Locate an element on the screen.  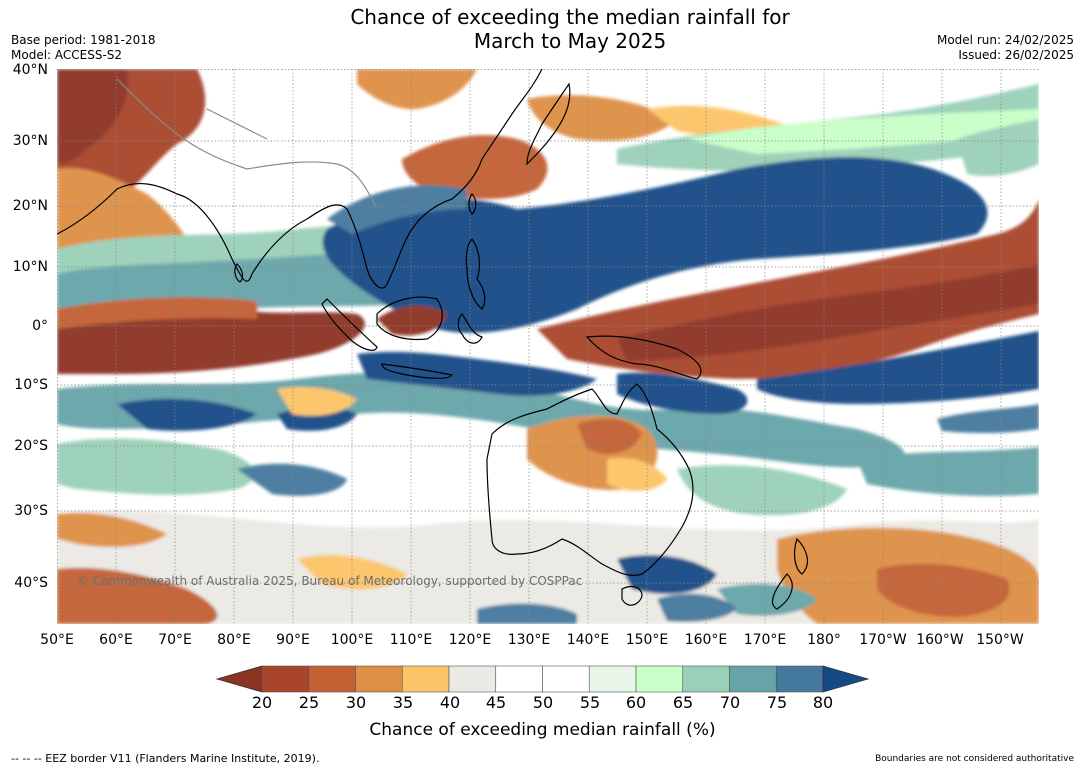
colorbar is located at coordinates (542, 679).